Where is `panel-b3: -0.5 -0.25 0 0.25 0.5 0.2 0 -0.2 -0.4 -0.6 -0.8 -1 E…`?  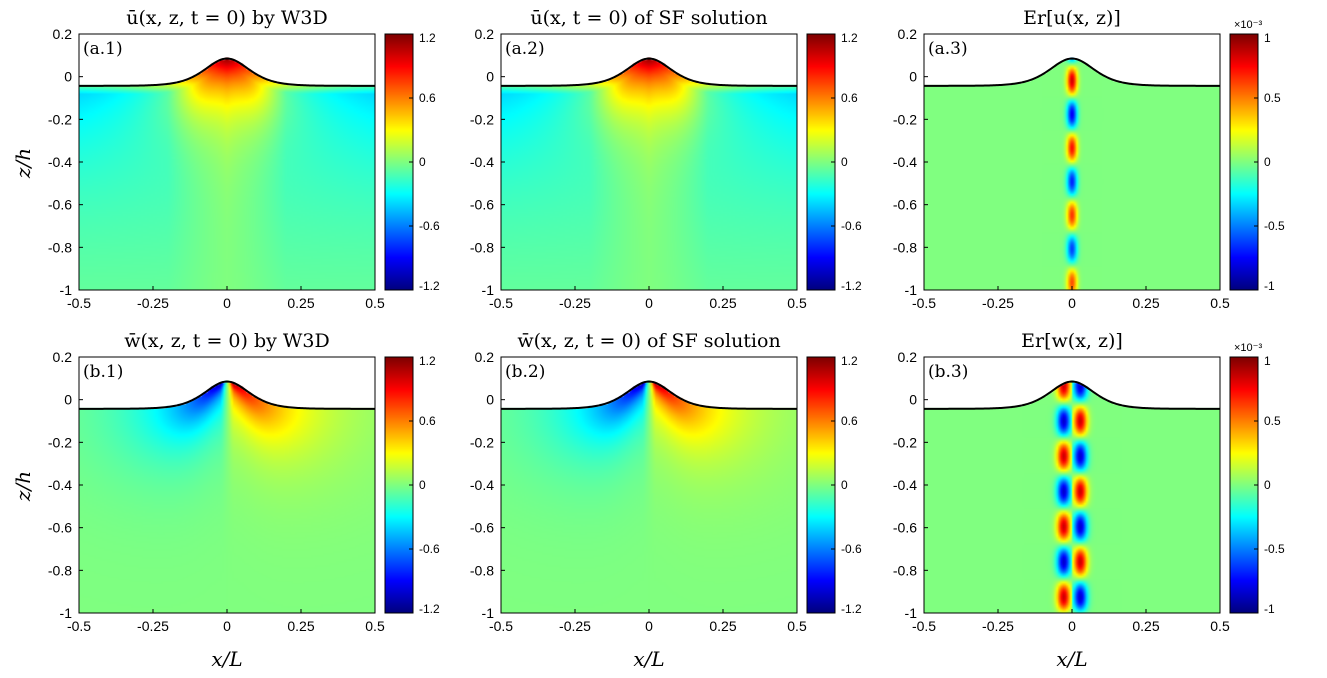
panel-b3: -0.5 -0.25 0 0.25 0.5 0.2 0 -0.2 -0.4 -0.6 -0.8 -1 E… is located at coordinates (1089, 482).